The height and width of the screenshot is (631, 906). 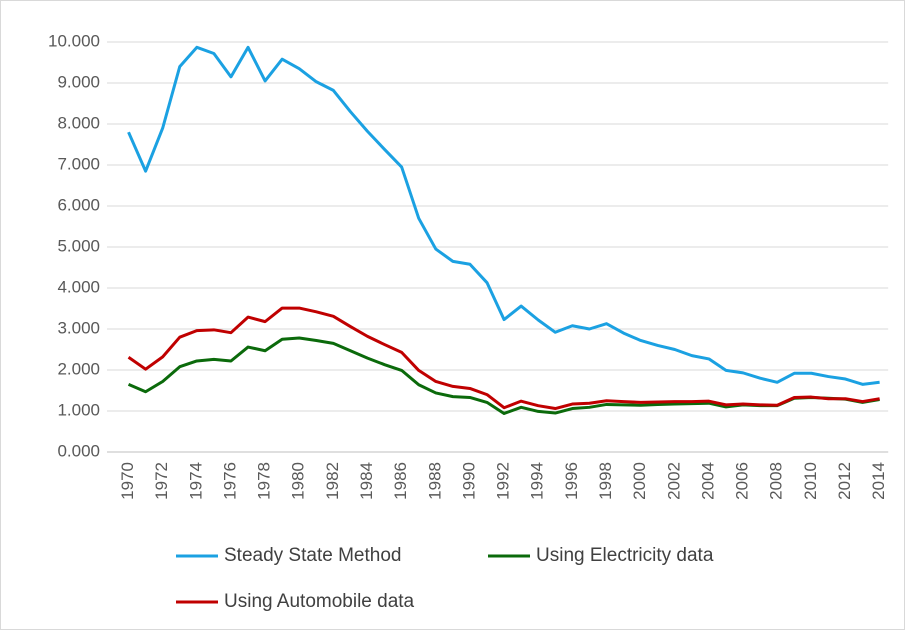 What do you see at coordinates (434, 481) in the screenshot?
I see `x-tick-label: 1988` at bounding box center [434, 481].